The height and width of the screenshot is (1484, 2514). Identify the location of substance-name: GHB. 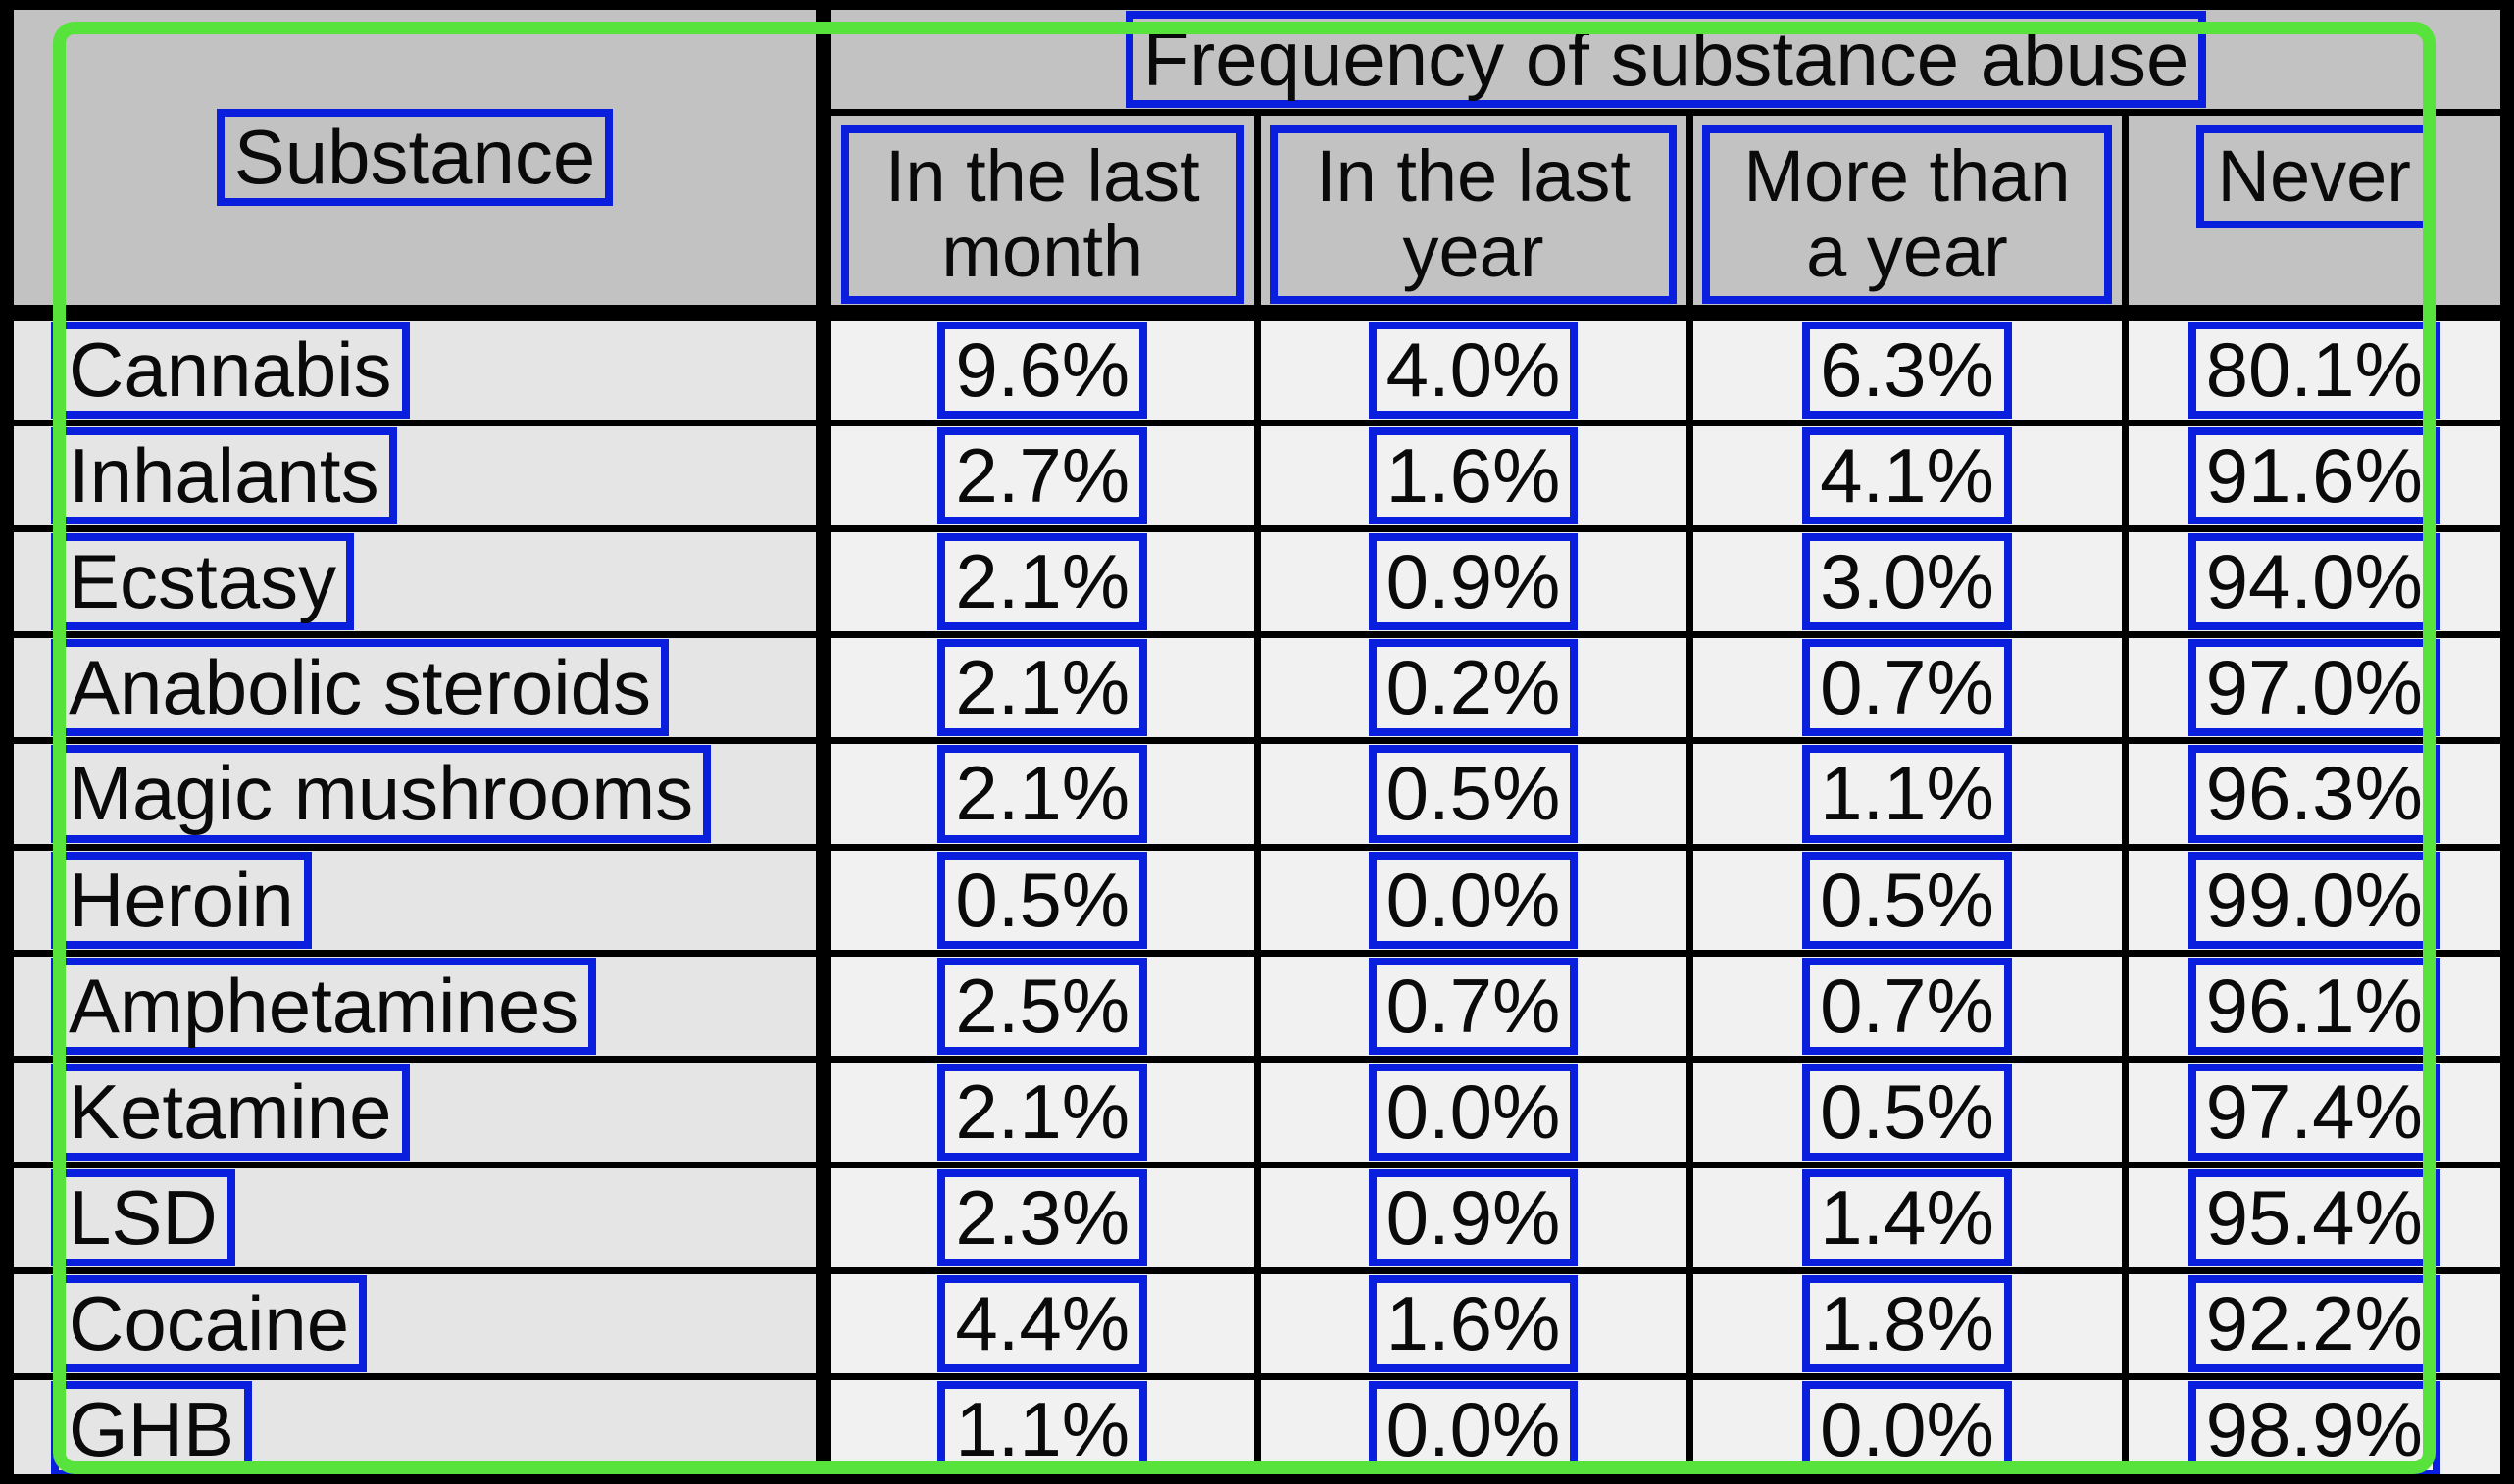
(152, 1429).